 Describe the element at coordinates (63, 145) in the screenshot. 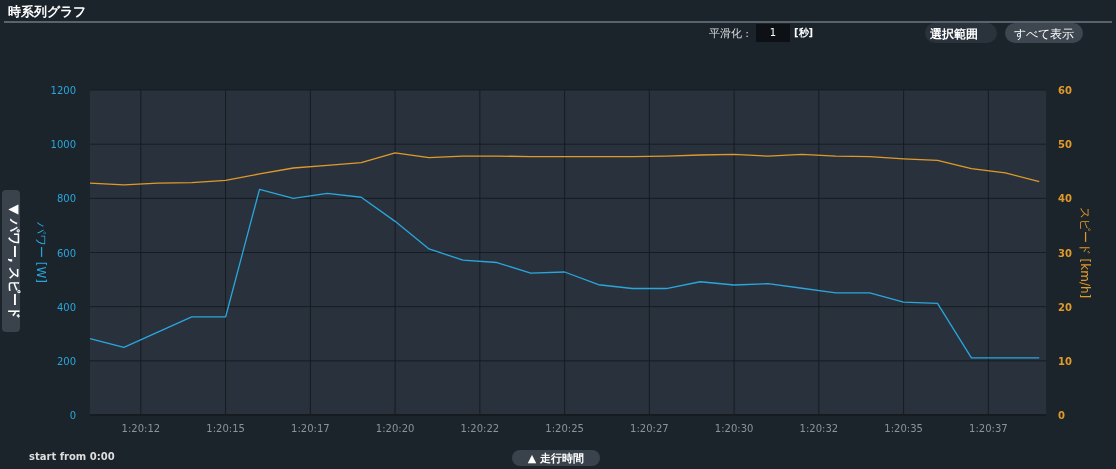

I see `y-tick-label: 1000` at that location.